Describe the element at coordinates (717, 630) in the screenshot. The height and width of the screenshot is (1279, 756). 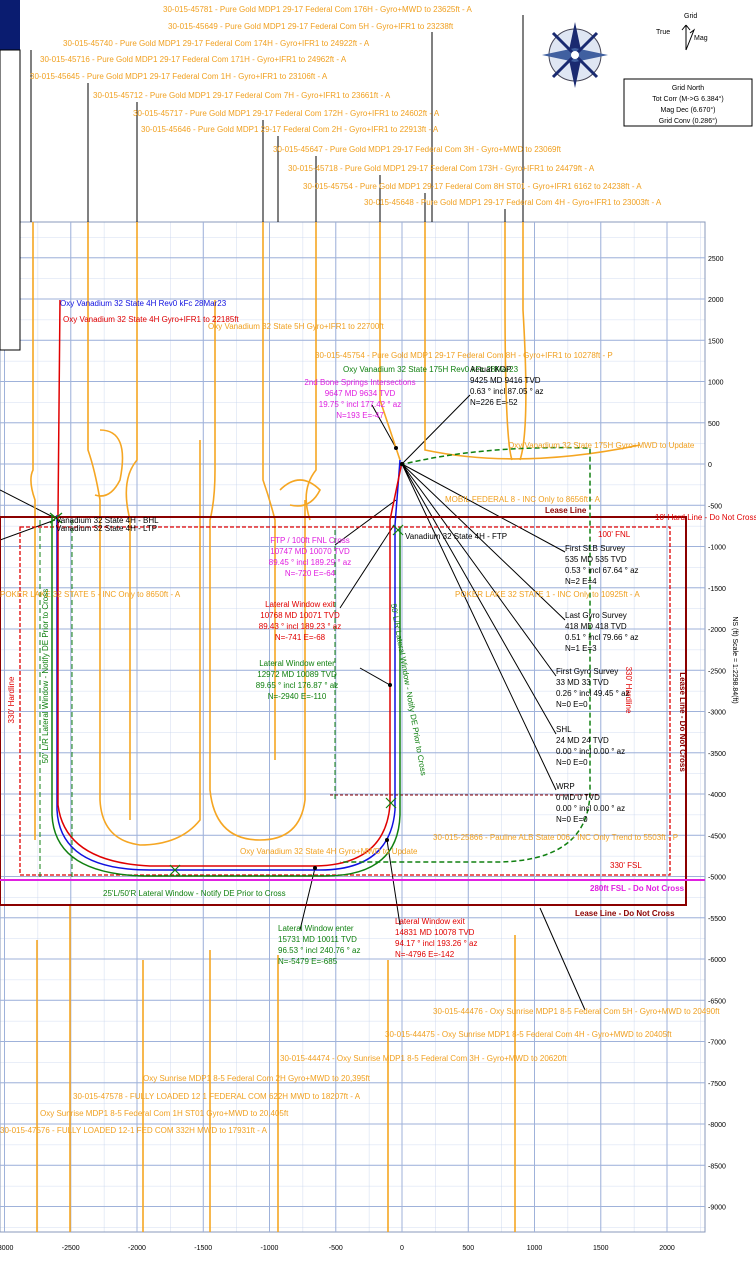
I see `y-tick-label: -2000` at that location.